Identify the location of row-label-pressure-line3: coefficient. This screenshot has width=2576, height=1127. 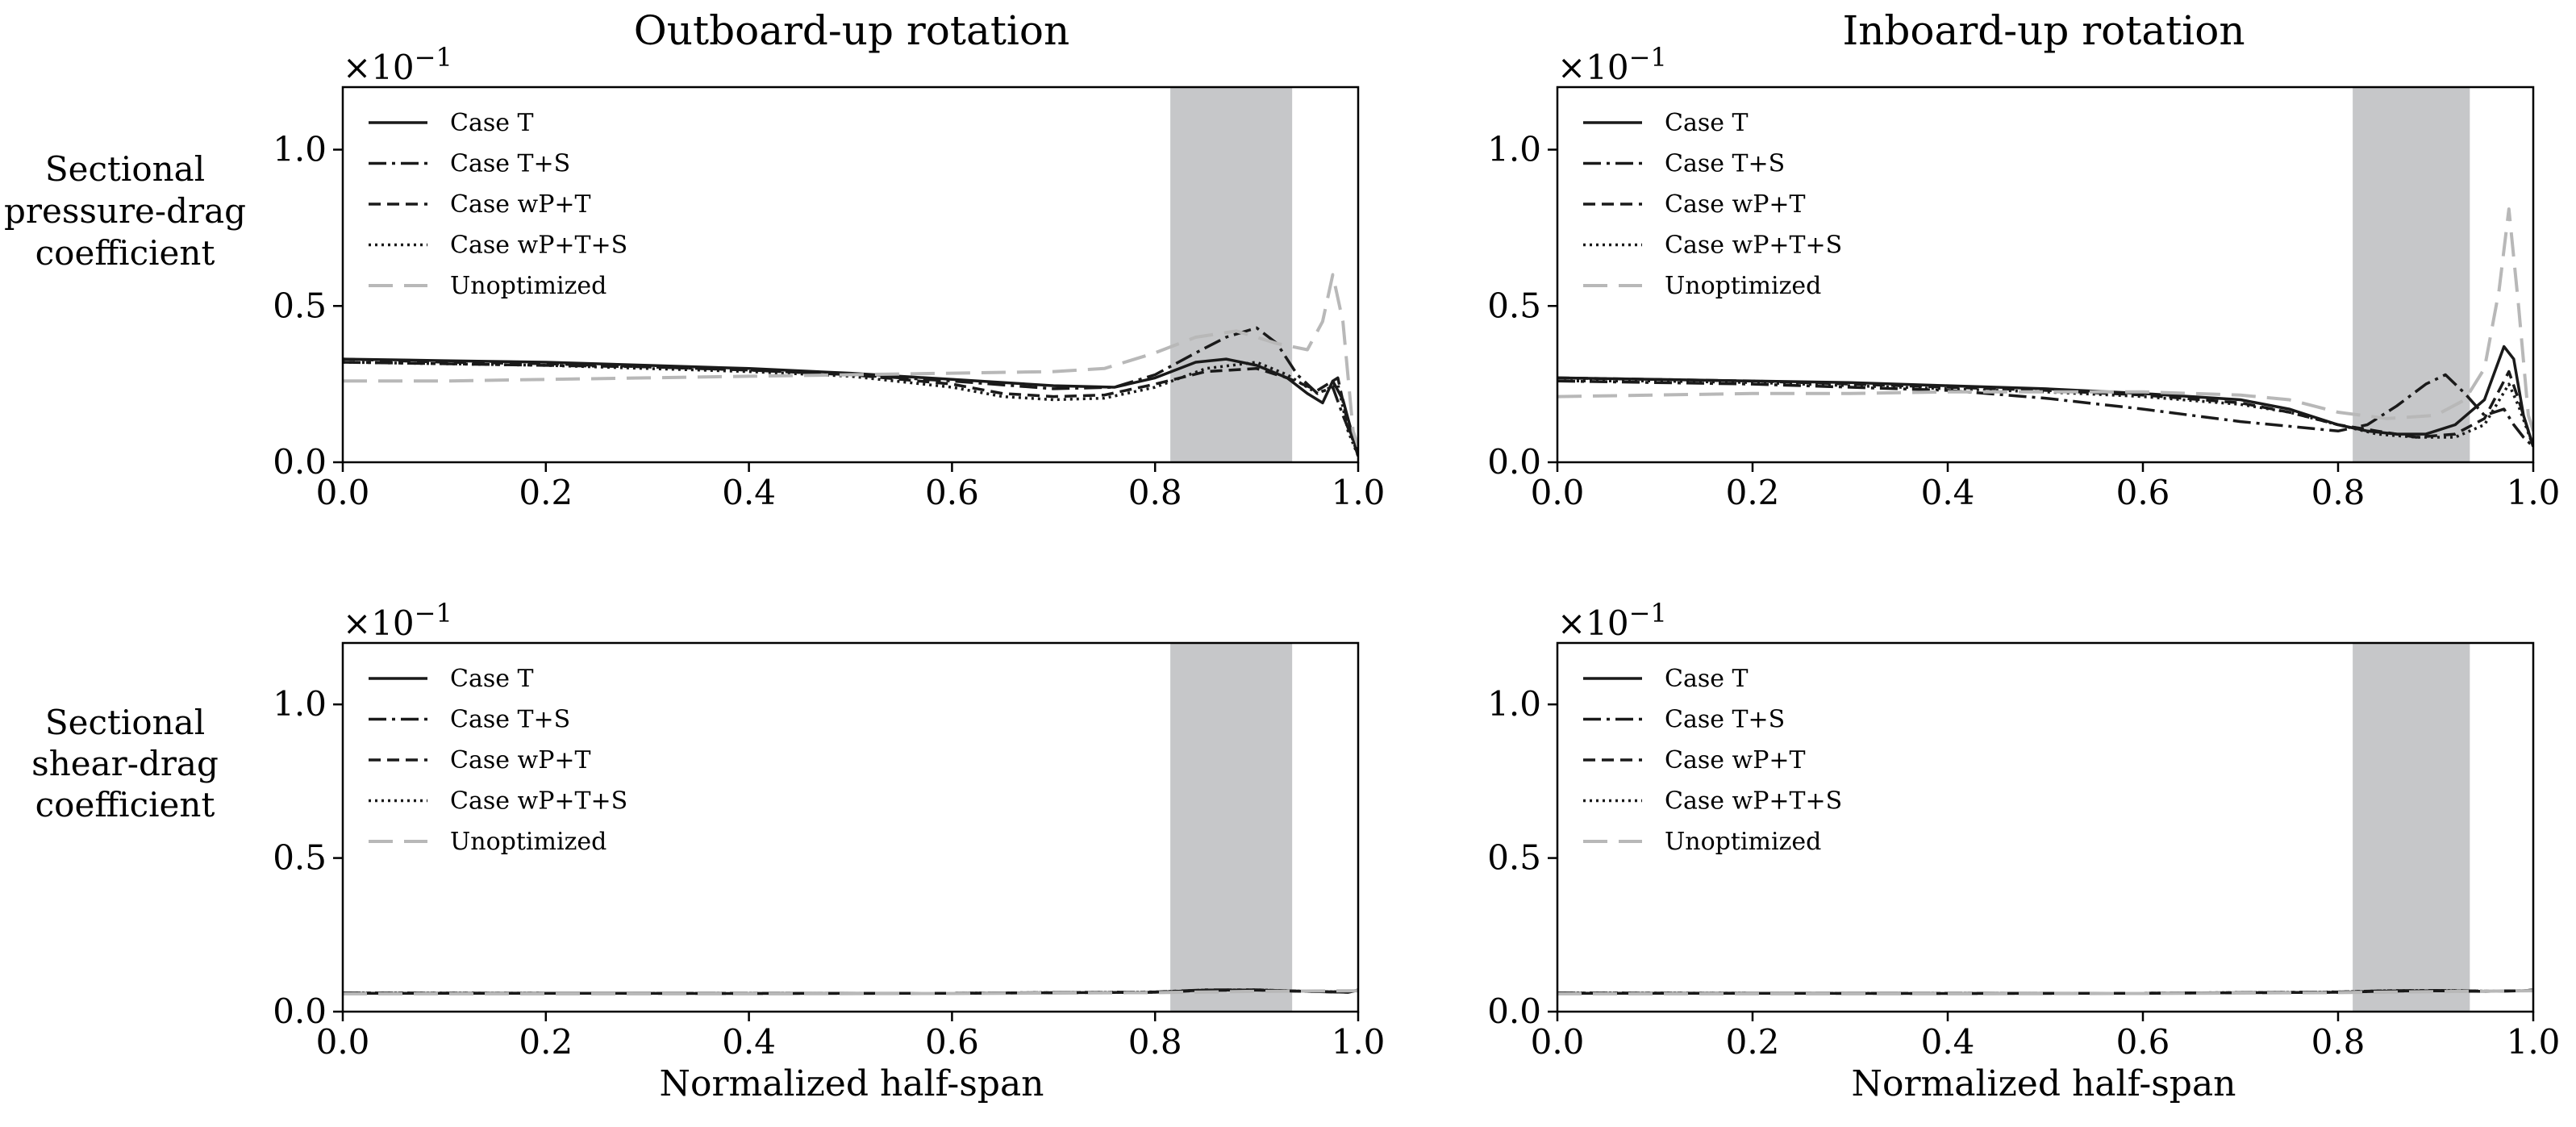
(125, 253).